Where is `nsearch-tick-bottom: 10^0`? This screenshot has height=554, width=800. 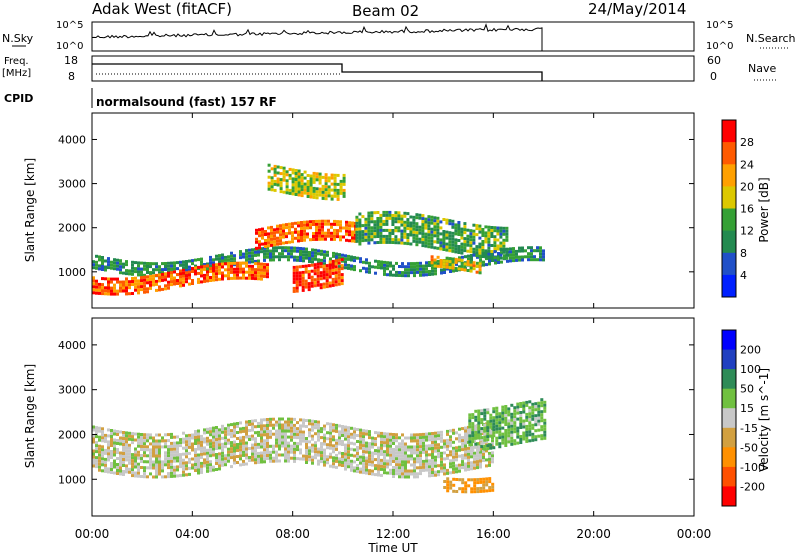 nsearch-tick-bottom: 10^0 is located at coordinates (719, 46).